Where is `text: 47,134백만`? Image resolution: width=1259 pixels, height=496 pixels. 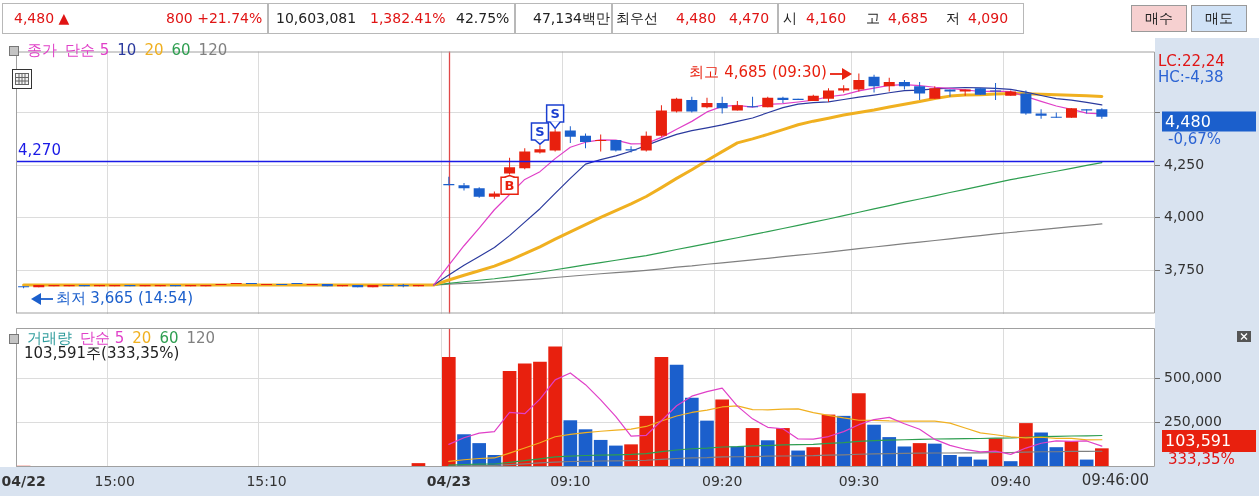 text: 47,134백만 is located at coordinates (571, 18).